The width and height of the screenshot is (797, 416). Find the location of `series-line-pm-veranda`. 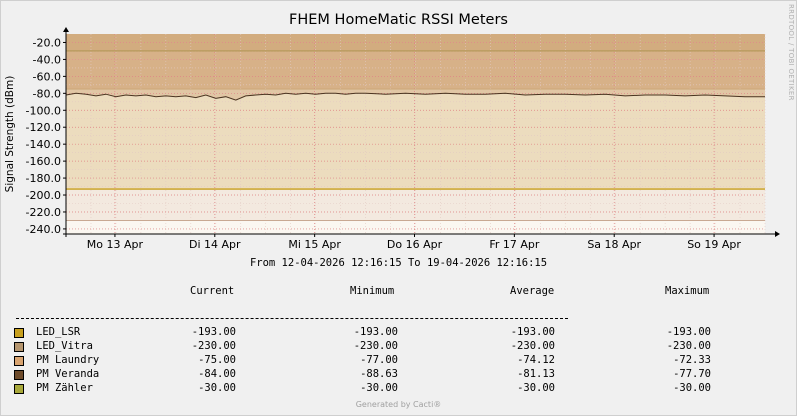

series-line-pm-veranda is located at coordinates (415, 96).